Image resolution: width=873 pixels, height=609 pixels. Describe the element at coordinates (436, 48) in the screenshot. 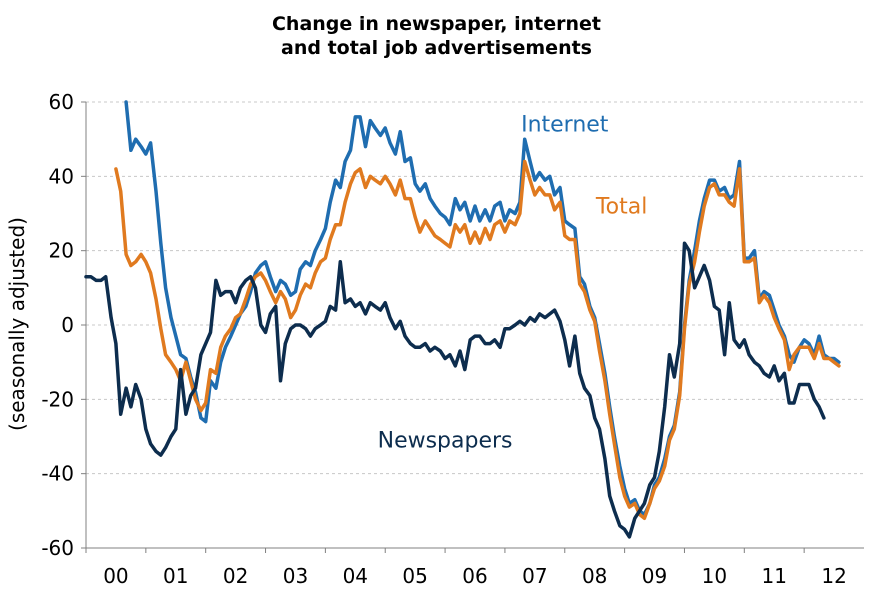

I see `chart-title-line-2: and total job advertisements` at that location.